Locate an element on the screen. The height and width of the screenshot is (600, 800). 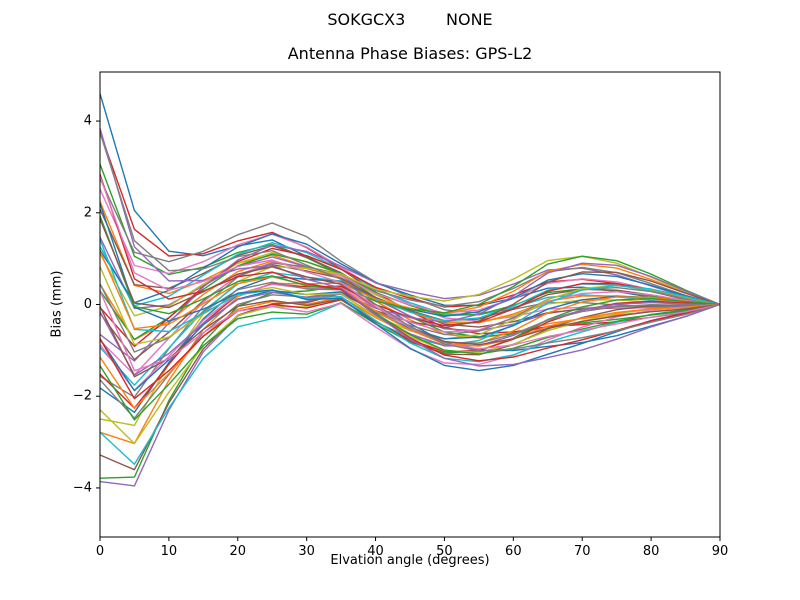
x-tick-label: 20 is located at coordinates (238, 551).